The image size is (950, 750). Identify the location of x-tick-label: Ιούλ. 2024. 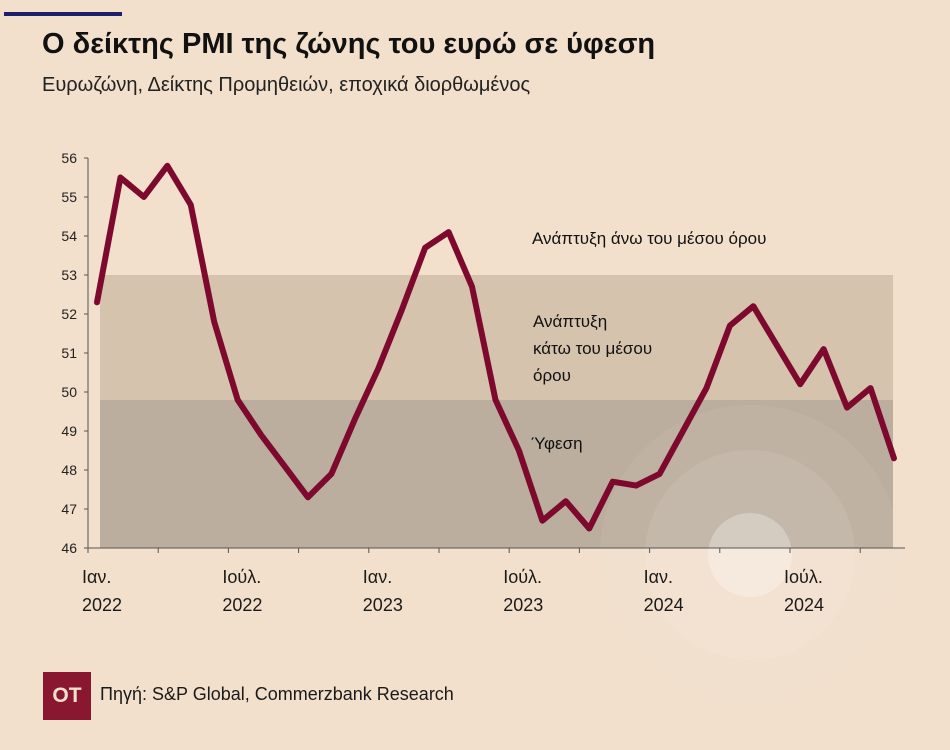
(804, 591).